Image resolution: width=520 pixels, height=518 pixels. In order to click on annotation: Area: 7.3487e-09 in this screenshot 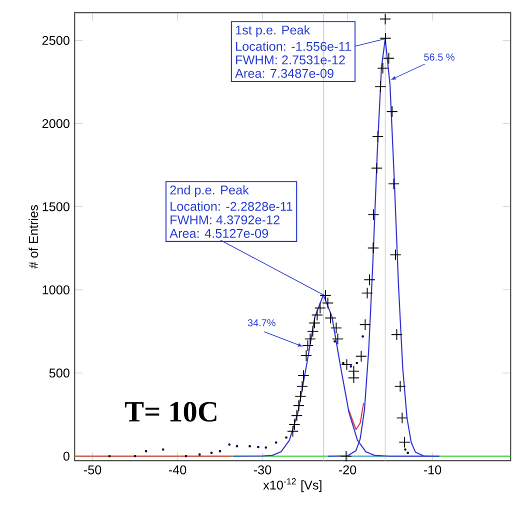, I will do `click(284, 73)`.